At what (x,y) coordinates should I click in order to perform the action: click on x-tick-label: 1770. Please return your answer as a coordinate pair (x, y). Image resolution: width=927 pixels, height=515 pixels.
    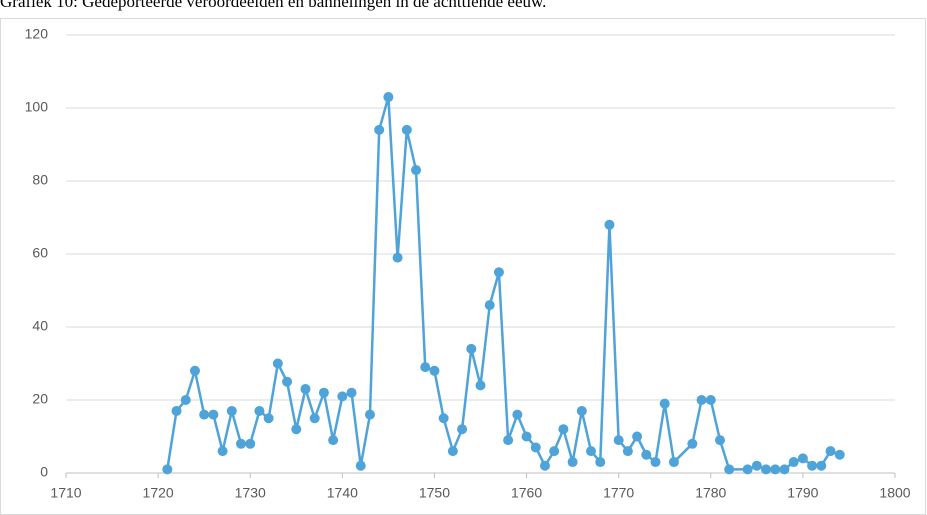
    Looking at the image, I should click on (618, 493).